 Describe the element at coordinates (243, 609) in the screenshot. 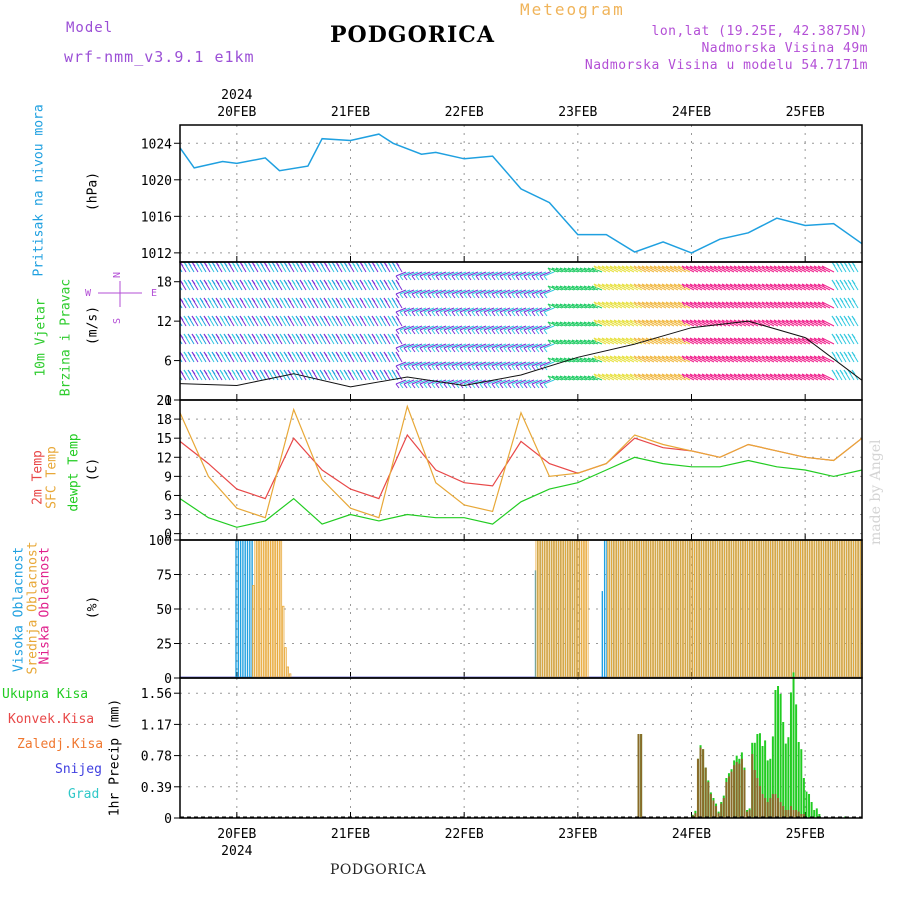

I see `cloud-bar-high` at that location.